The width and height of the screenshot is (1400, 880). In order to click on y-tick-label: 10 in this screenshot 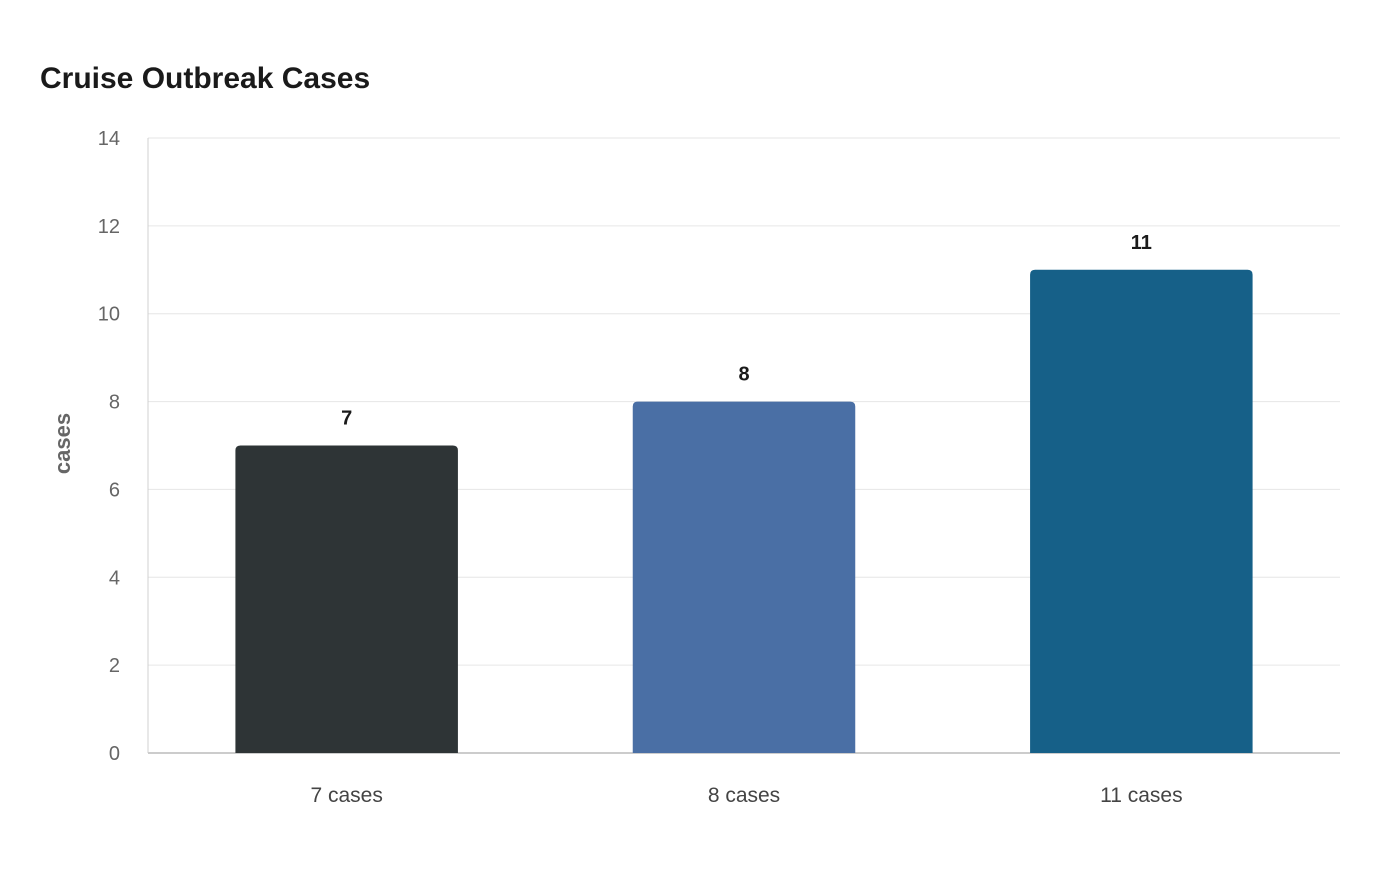, I will do `click(109, 315)`.